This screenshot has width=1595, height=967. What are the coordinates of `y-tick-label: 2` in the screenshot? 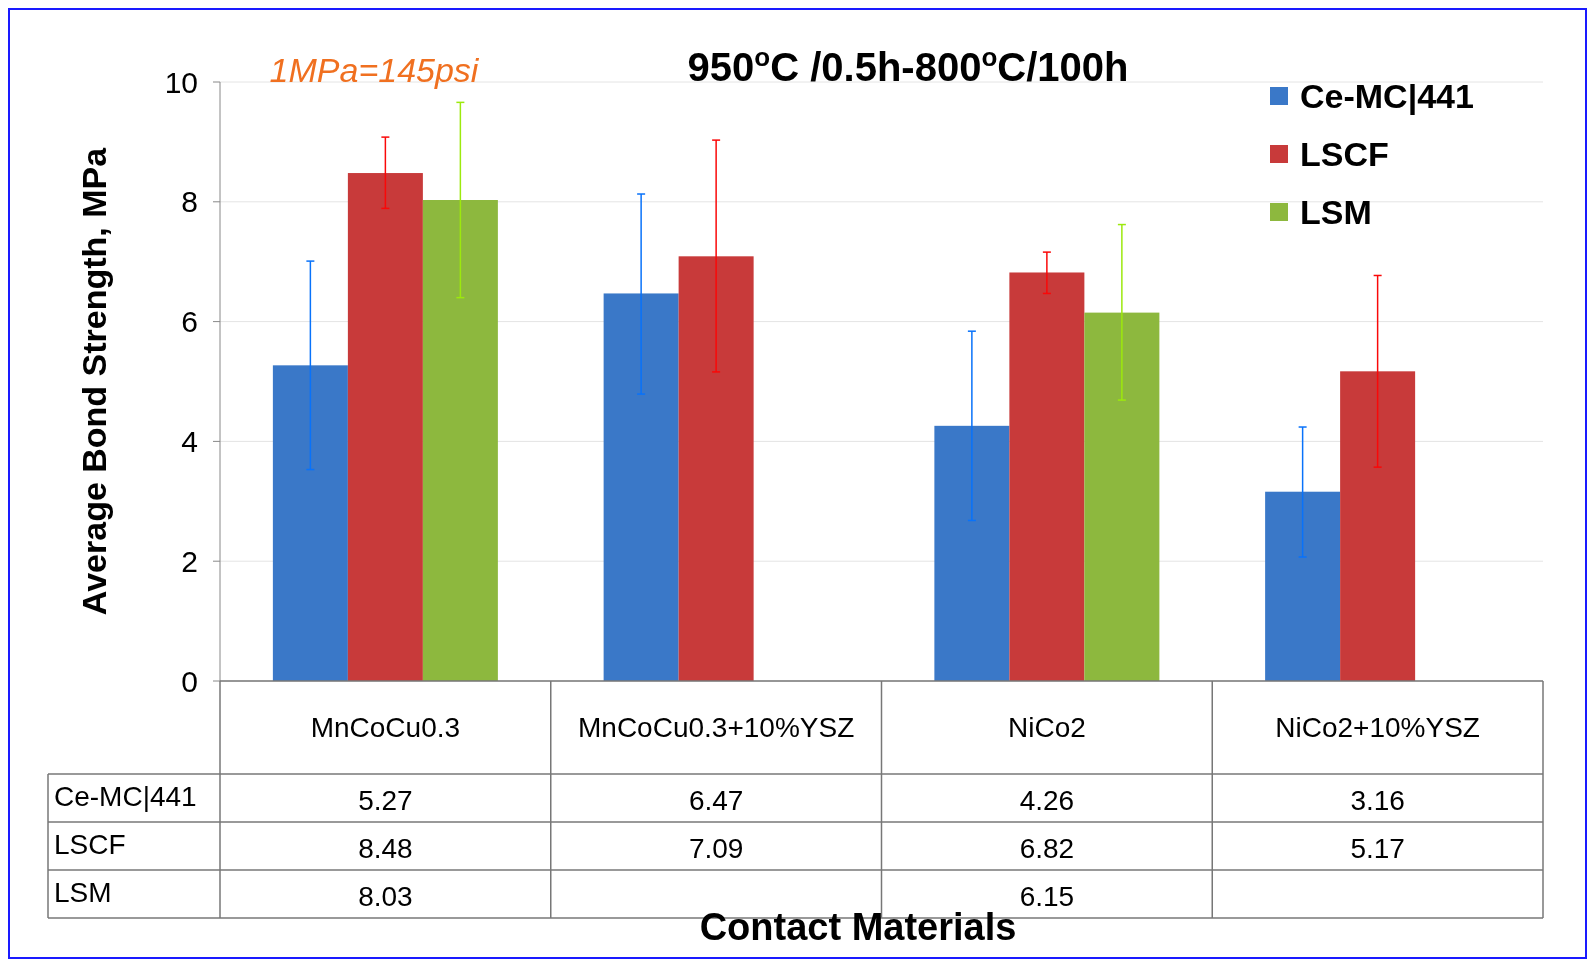 It's located at (189, 561).